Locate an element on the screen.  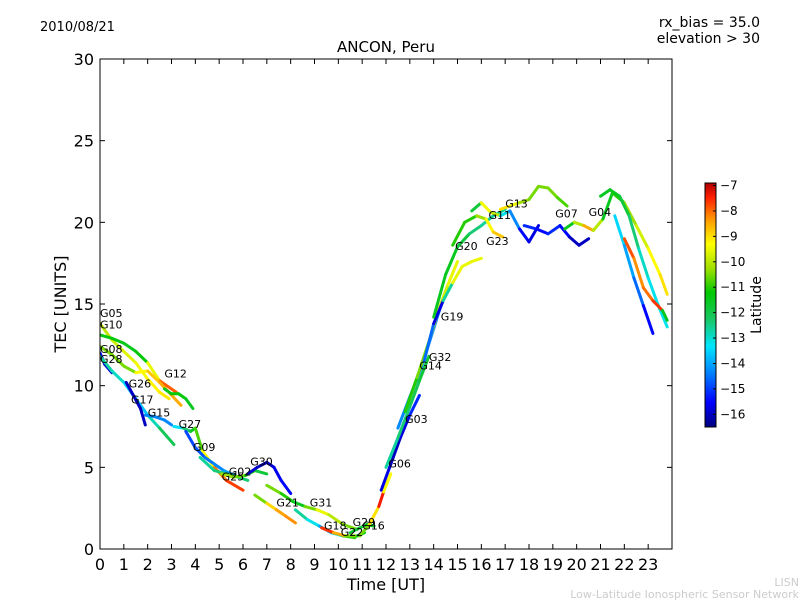
x-tick-label: 8 is located at coordinates (291, 564).